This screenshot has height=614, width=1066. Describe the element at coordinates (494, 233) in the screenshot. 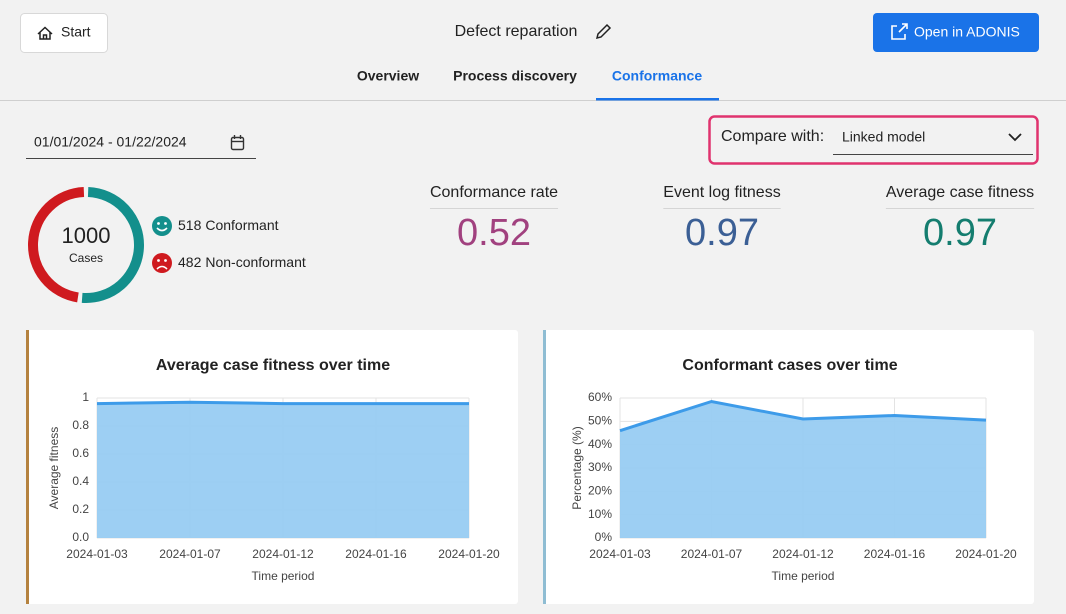

I see `kpi-value: 0.52` at that location.